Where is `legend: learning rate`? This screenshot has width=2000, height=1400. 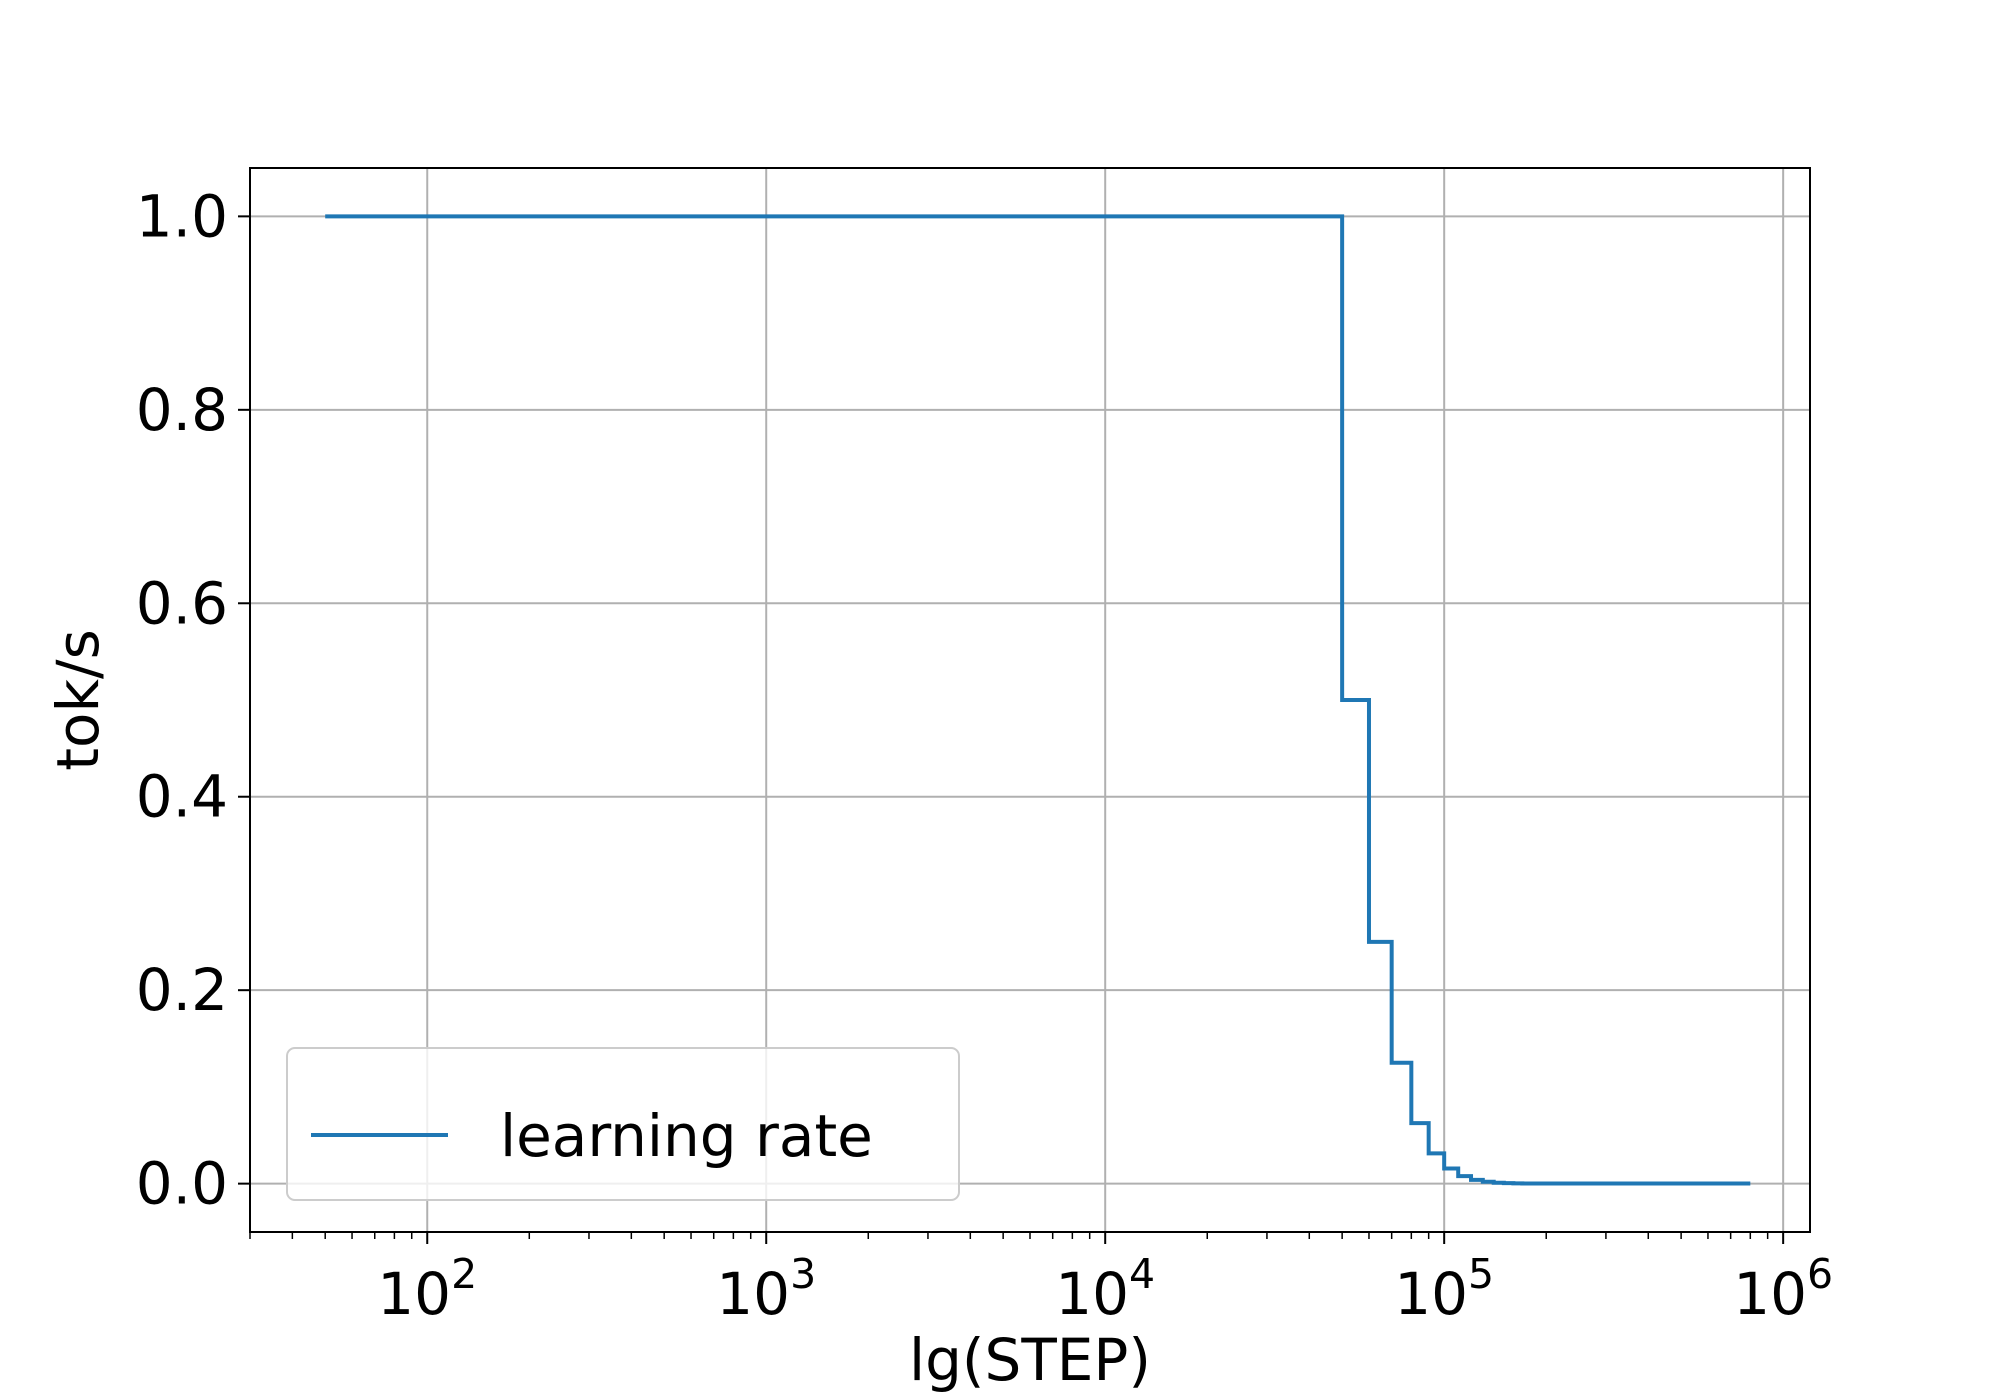
legend: learning rate is located at coordinates (623, 1124).